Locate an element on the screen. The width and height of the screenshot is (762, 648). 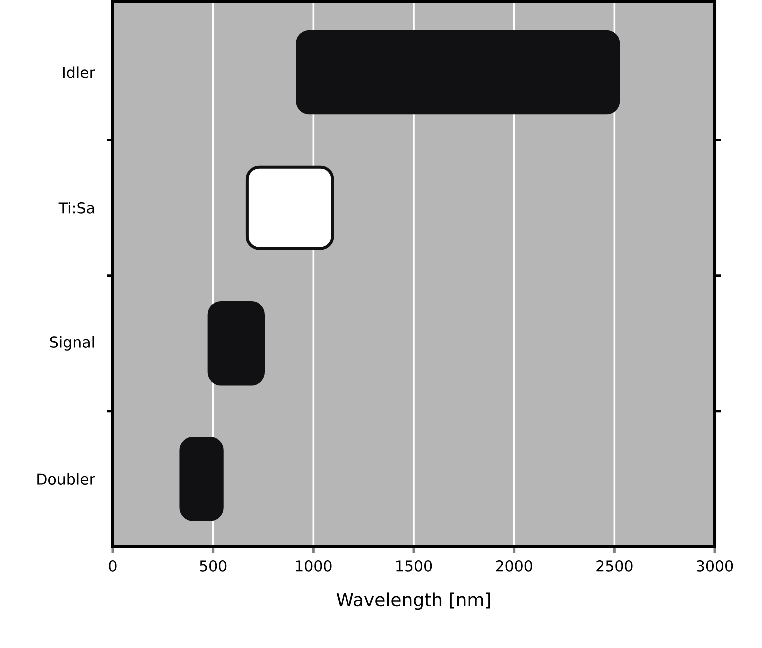
x-tick-label: 1000 is located at coordinates (314, 566).